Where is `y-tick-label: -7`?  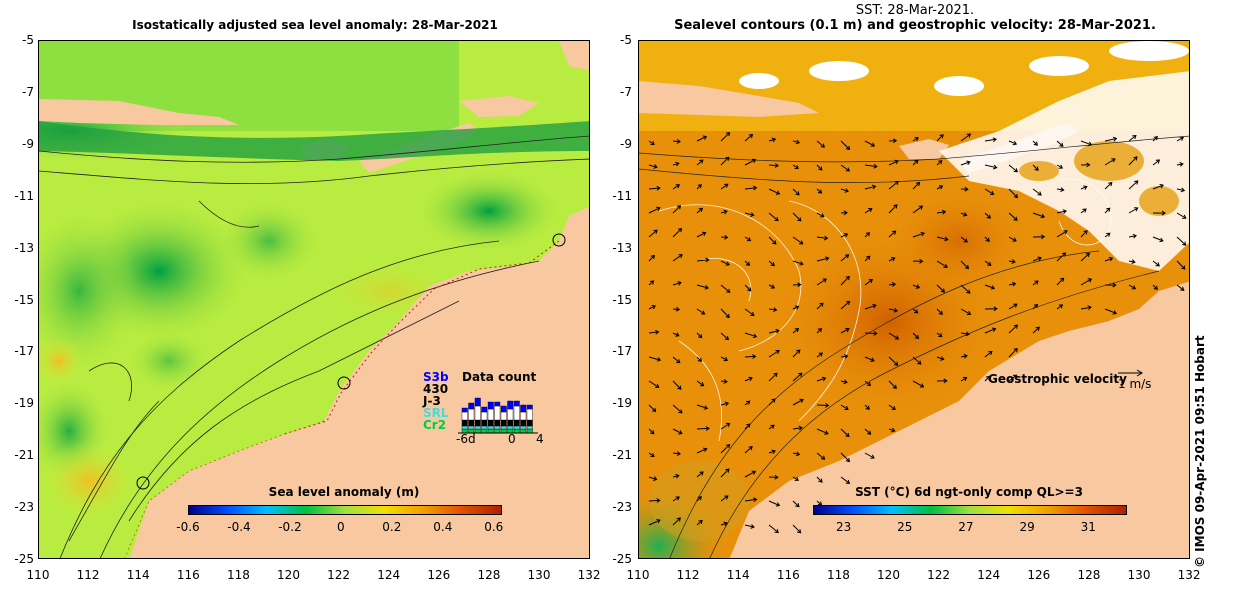 y-tick-label: -7 is located at coordinates (626, 91).